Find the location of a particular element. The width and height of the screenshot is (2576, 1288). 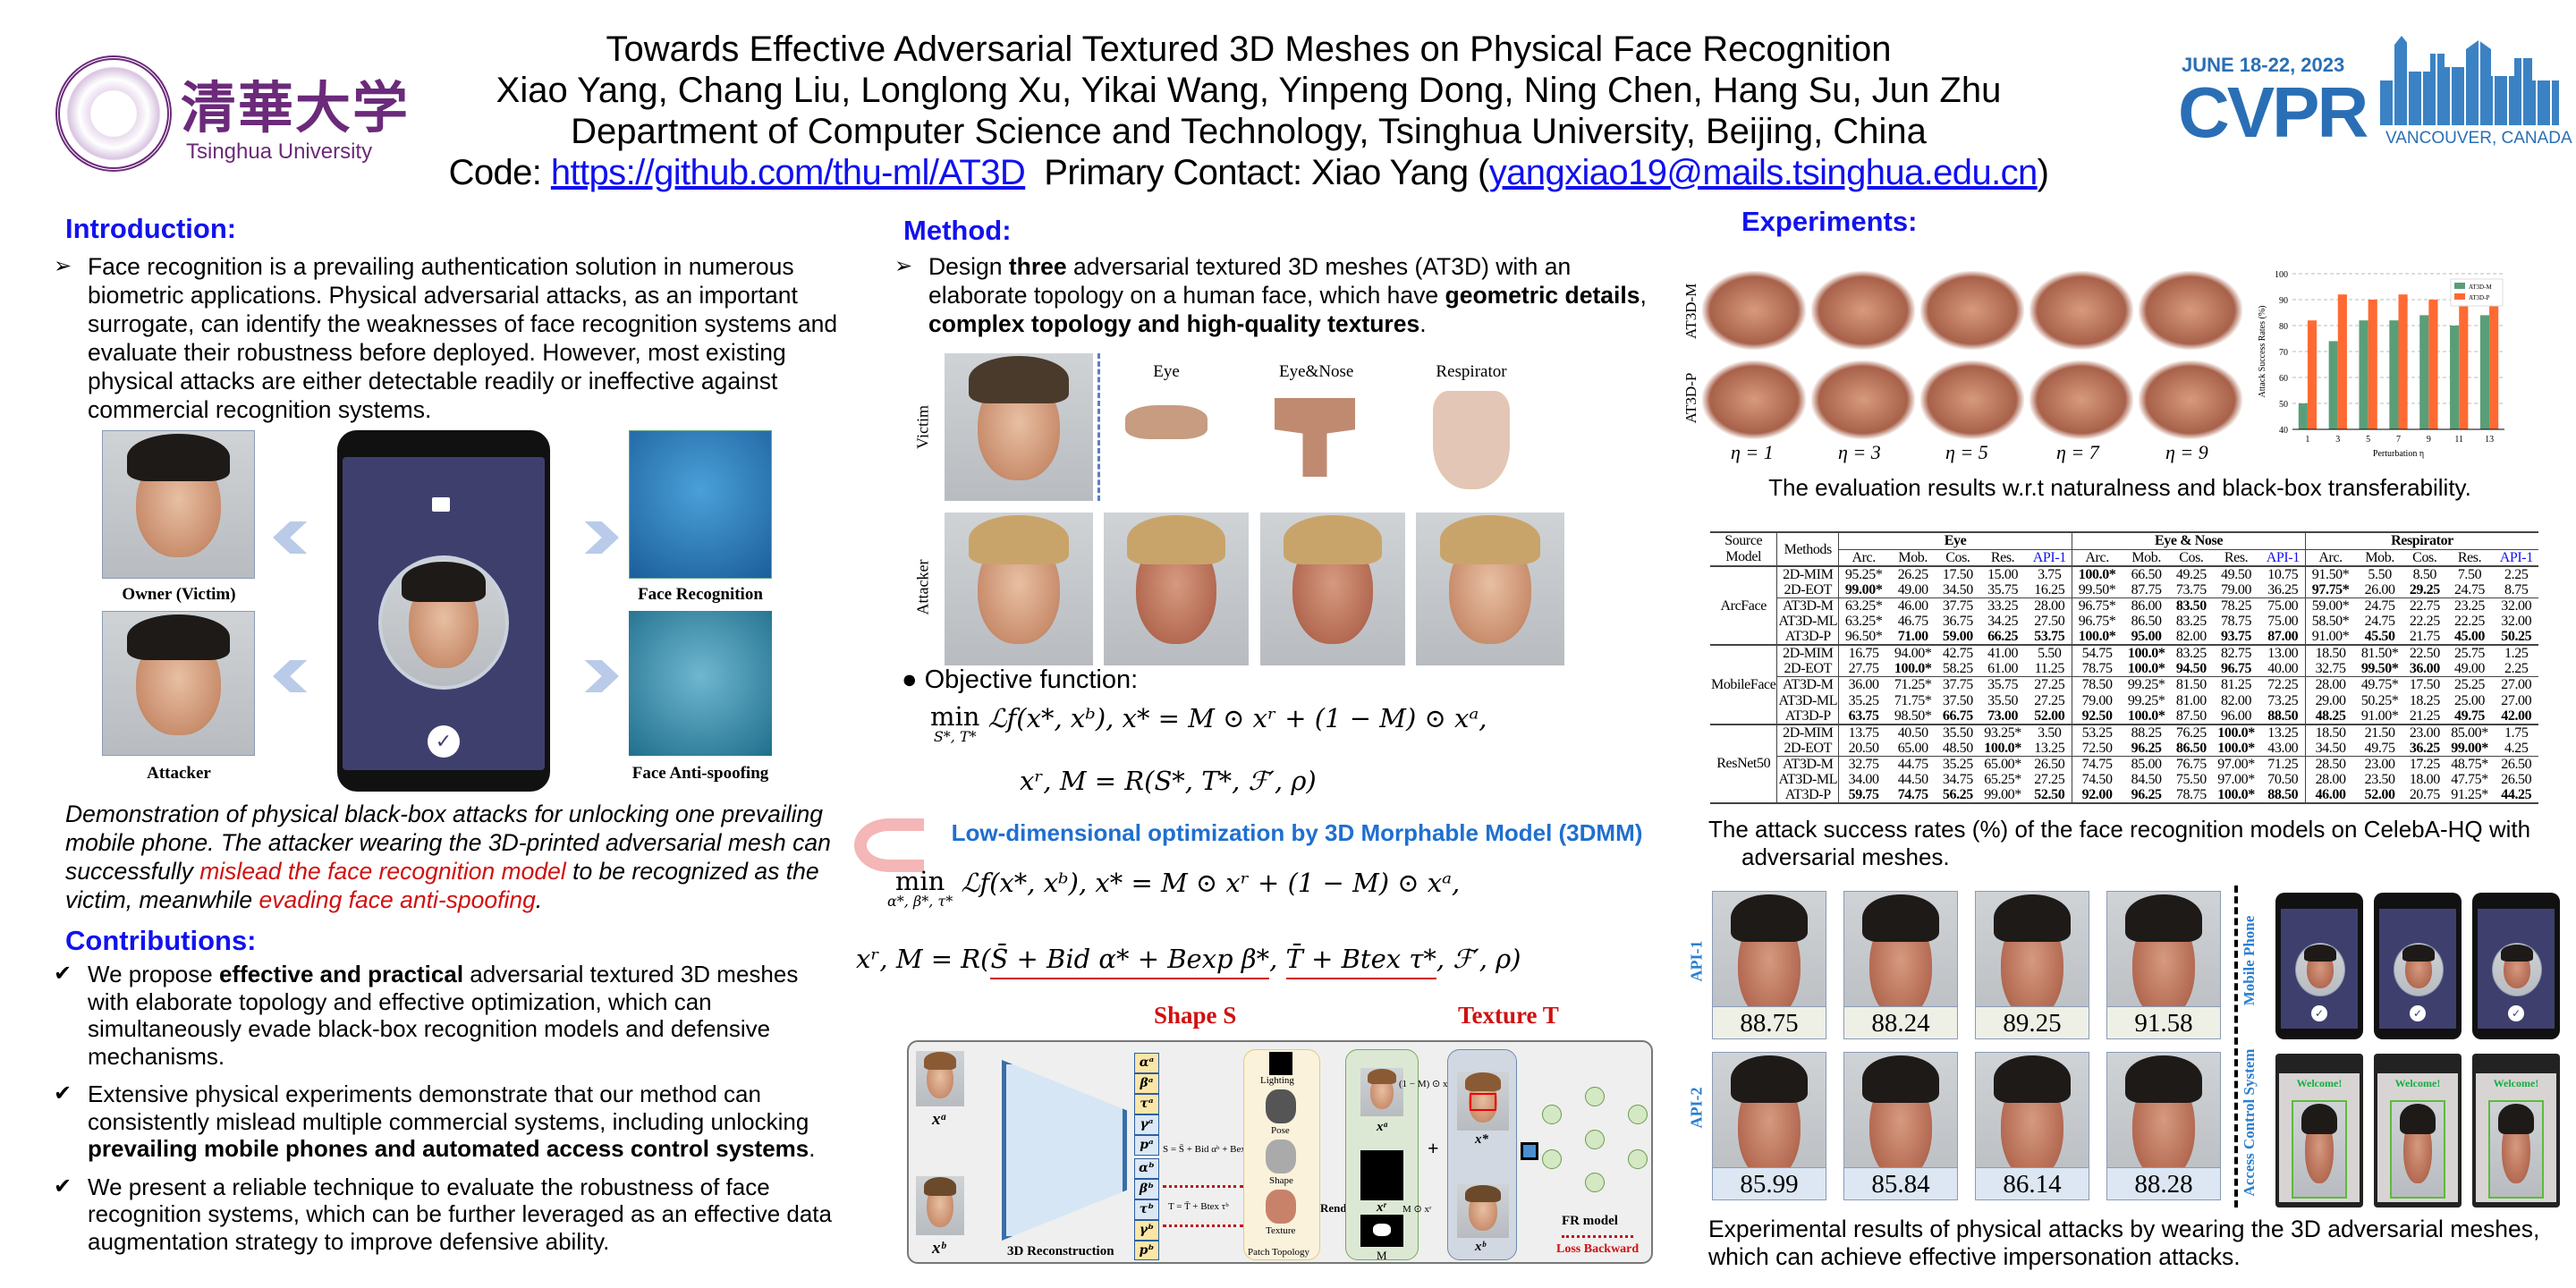

similarity-score: 88.28 is located at coordinates (2163, 1183).